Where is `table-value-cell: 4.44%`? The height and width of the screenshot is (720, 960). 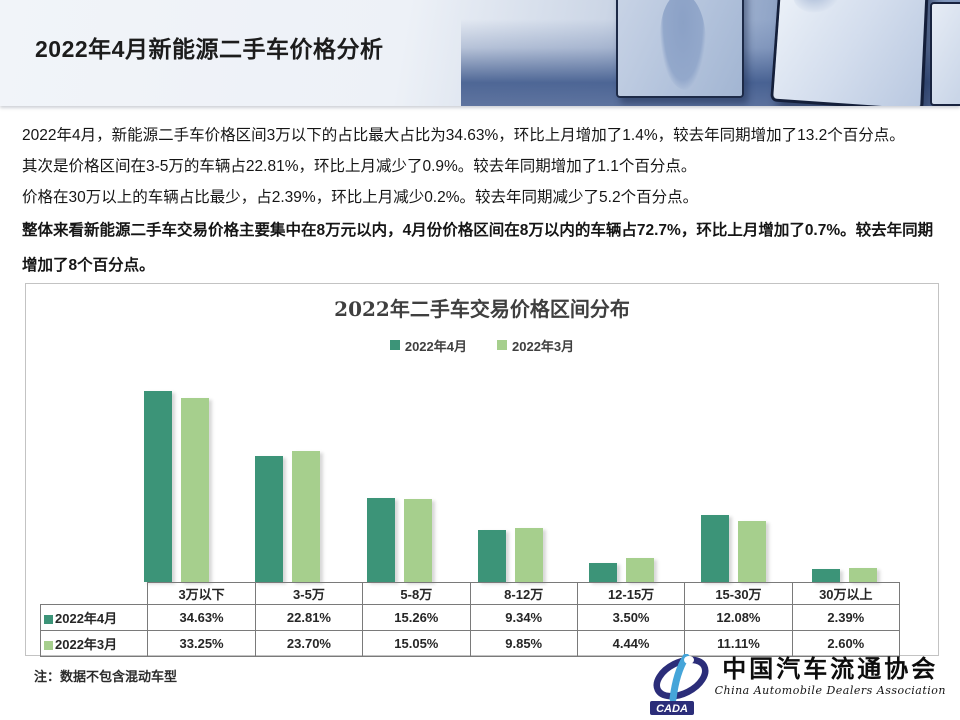
table-value-cell: 4.44% is located at coordinates (631, 643).